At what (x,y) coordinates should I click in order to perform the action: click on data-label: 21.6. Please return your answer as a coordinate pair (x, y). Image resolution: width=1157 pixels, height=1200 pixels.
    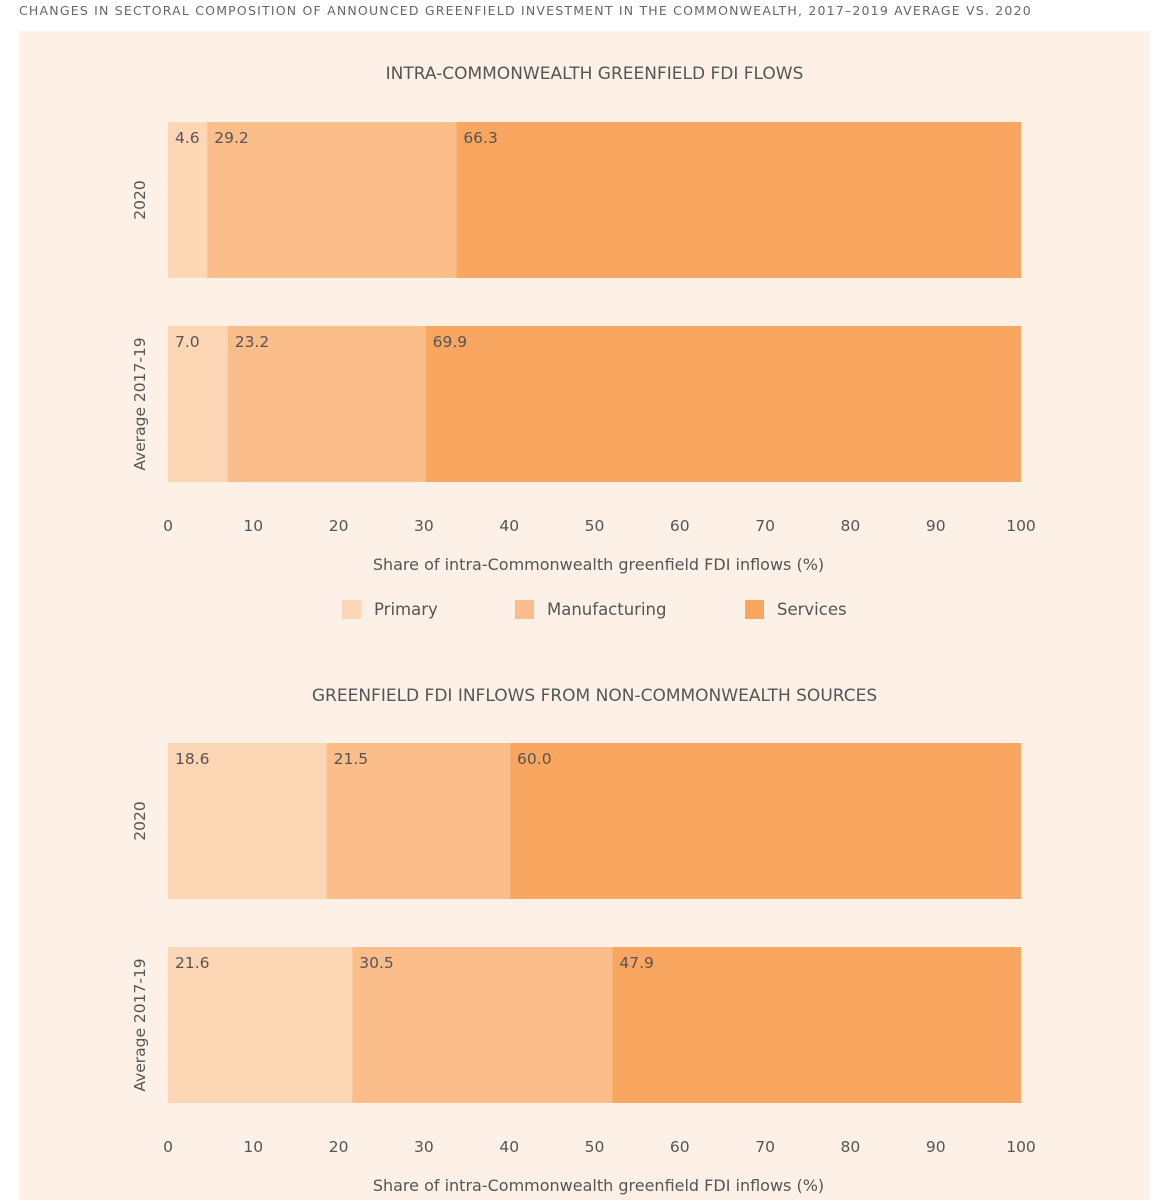
    Looking at the image, I should click on (192, 963).